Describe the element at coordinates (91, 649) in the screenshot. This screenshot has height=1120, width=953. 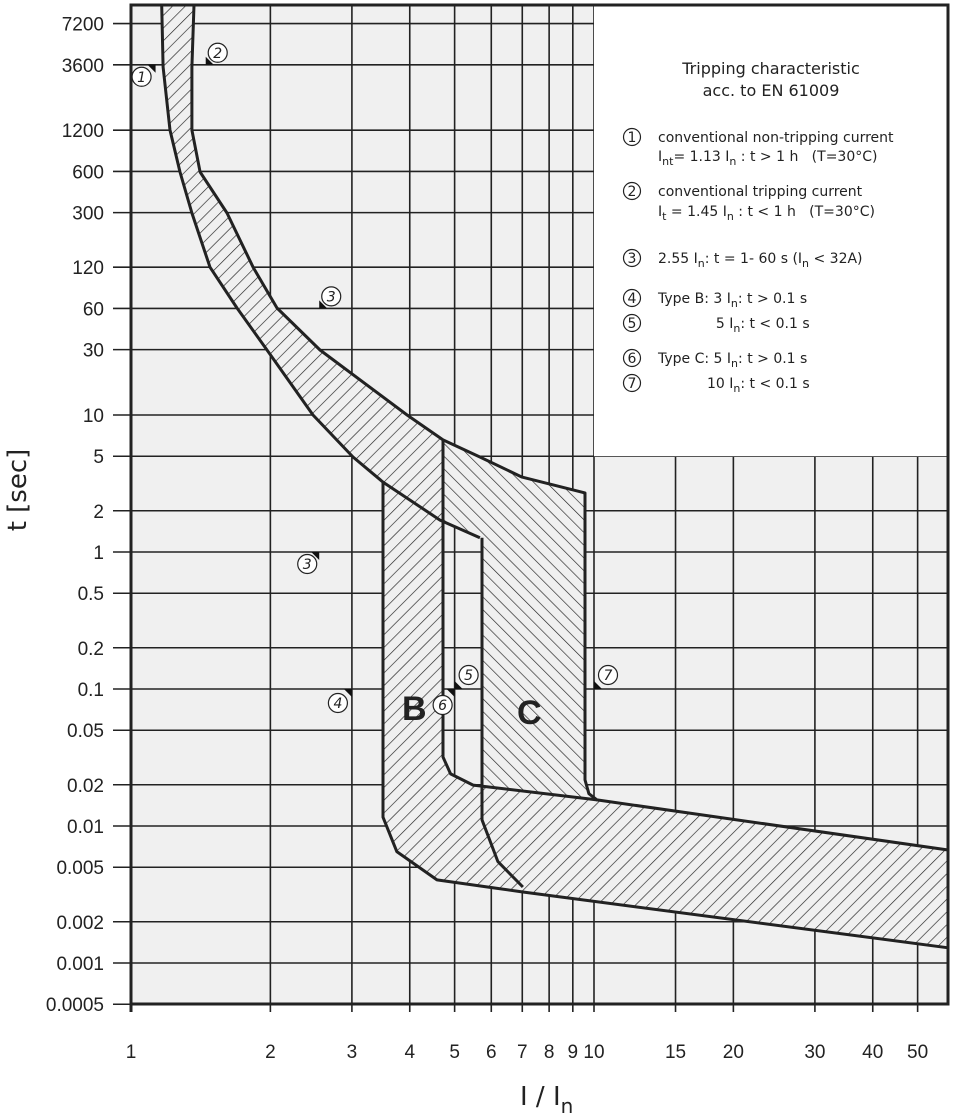
I see `y-tick-label: 0.2` at that location.